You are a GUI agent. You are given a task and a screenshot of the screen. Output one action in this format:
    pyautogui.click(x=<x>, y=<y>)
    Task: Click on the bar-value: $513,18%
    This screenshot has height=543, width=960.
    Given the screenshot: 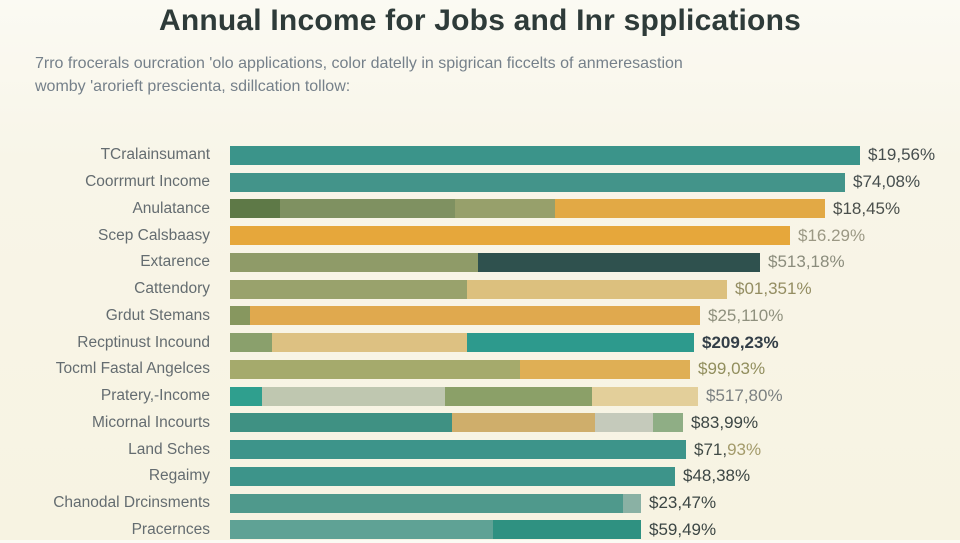 What is the action you would take?
    pyautogui.click(x=806, y=262)
    